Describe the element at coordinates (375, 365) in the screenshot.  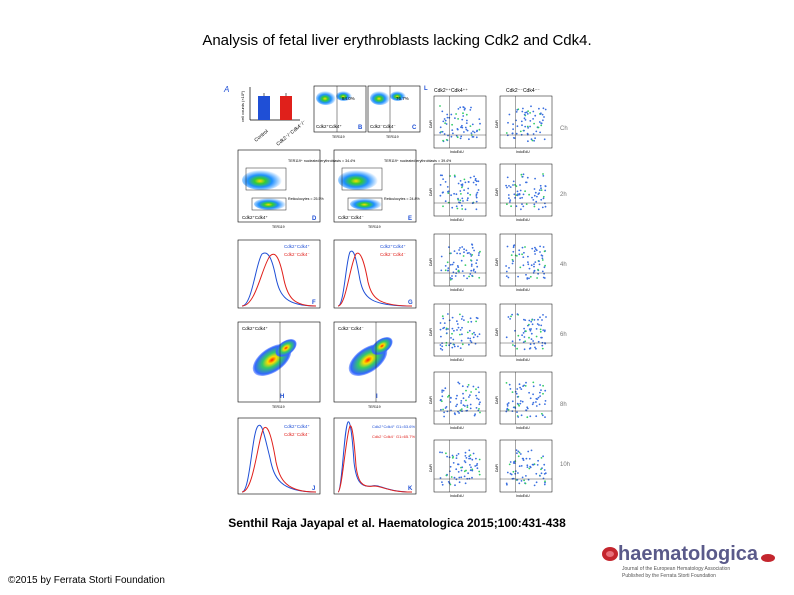
I see `panel-i: Cdk2⁻Cdk4⁻ I TER119` at that location.